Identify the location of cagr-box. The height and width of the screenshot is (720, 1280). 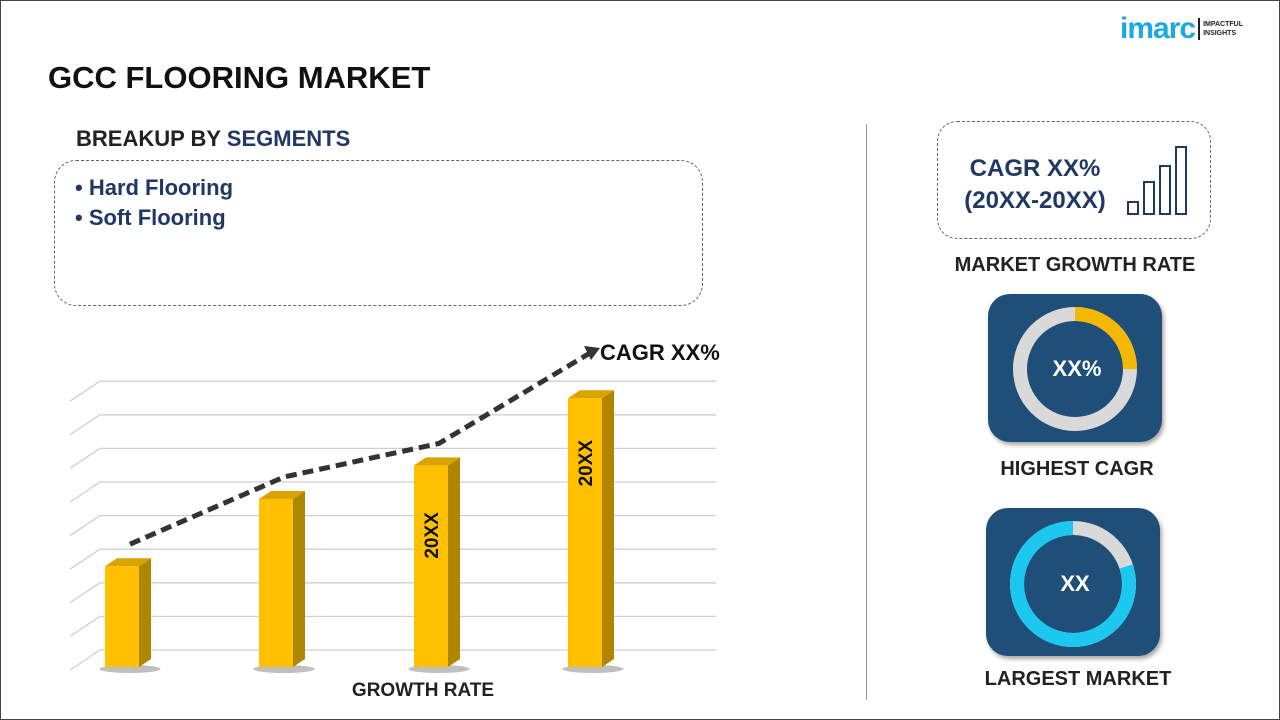
(1074, 180).